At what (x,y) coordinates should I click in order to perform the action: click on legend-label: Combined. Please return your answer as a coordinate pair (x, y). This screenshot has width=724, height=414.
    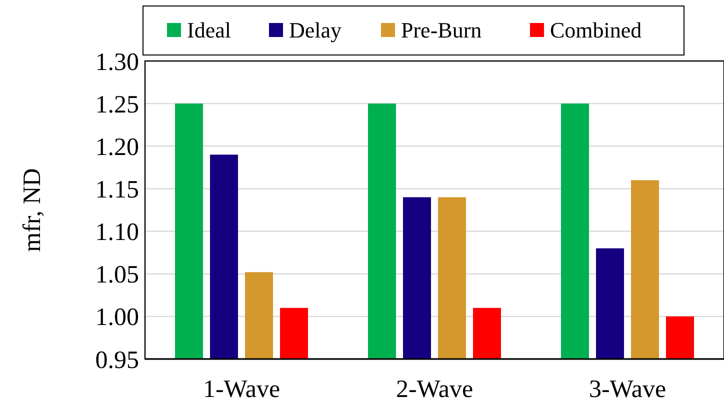
    Looking at the image, I should click on (596, 30).